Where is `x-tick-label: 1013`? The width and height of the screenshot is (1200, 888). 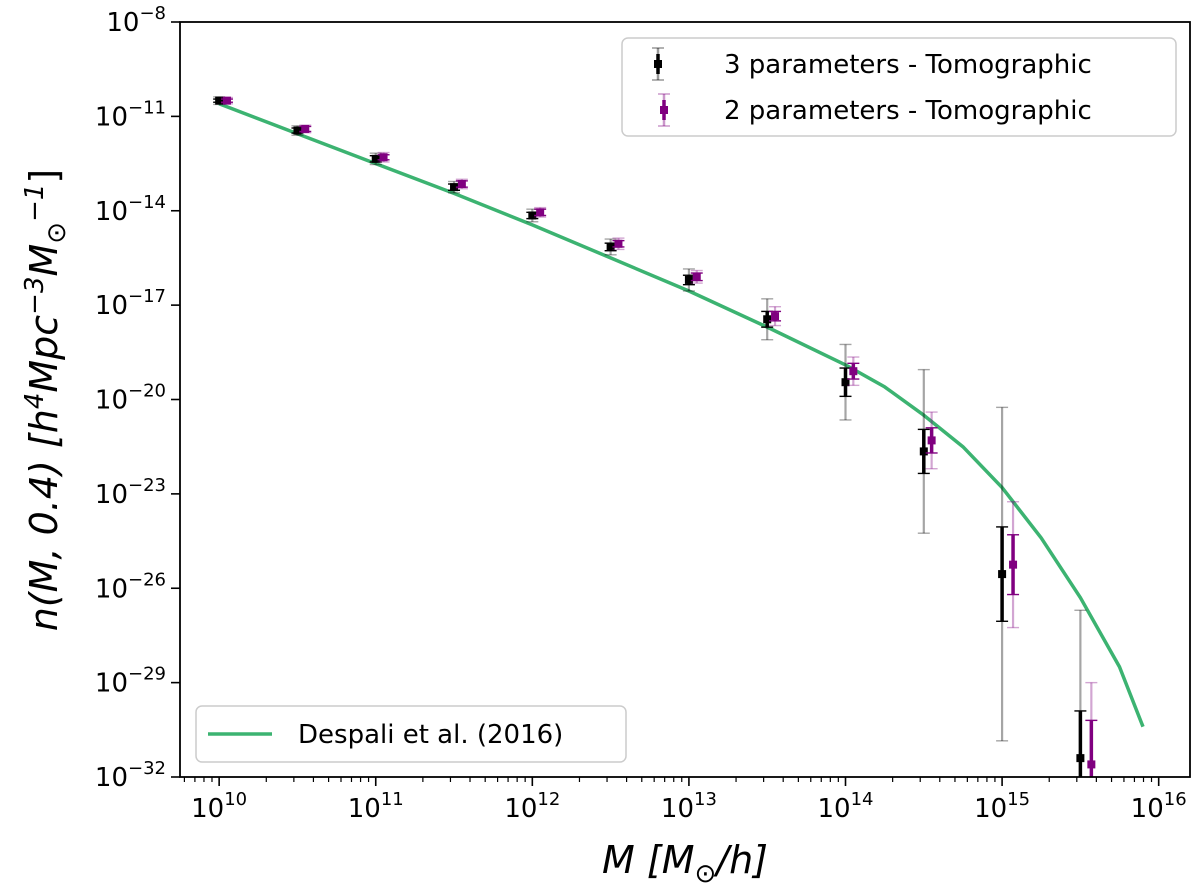
x-tick-label: 1013 is located at coordinates (689, 806).